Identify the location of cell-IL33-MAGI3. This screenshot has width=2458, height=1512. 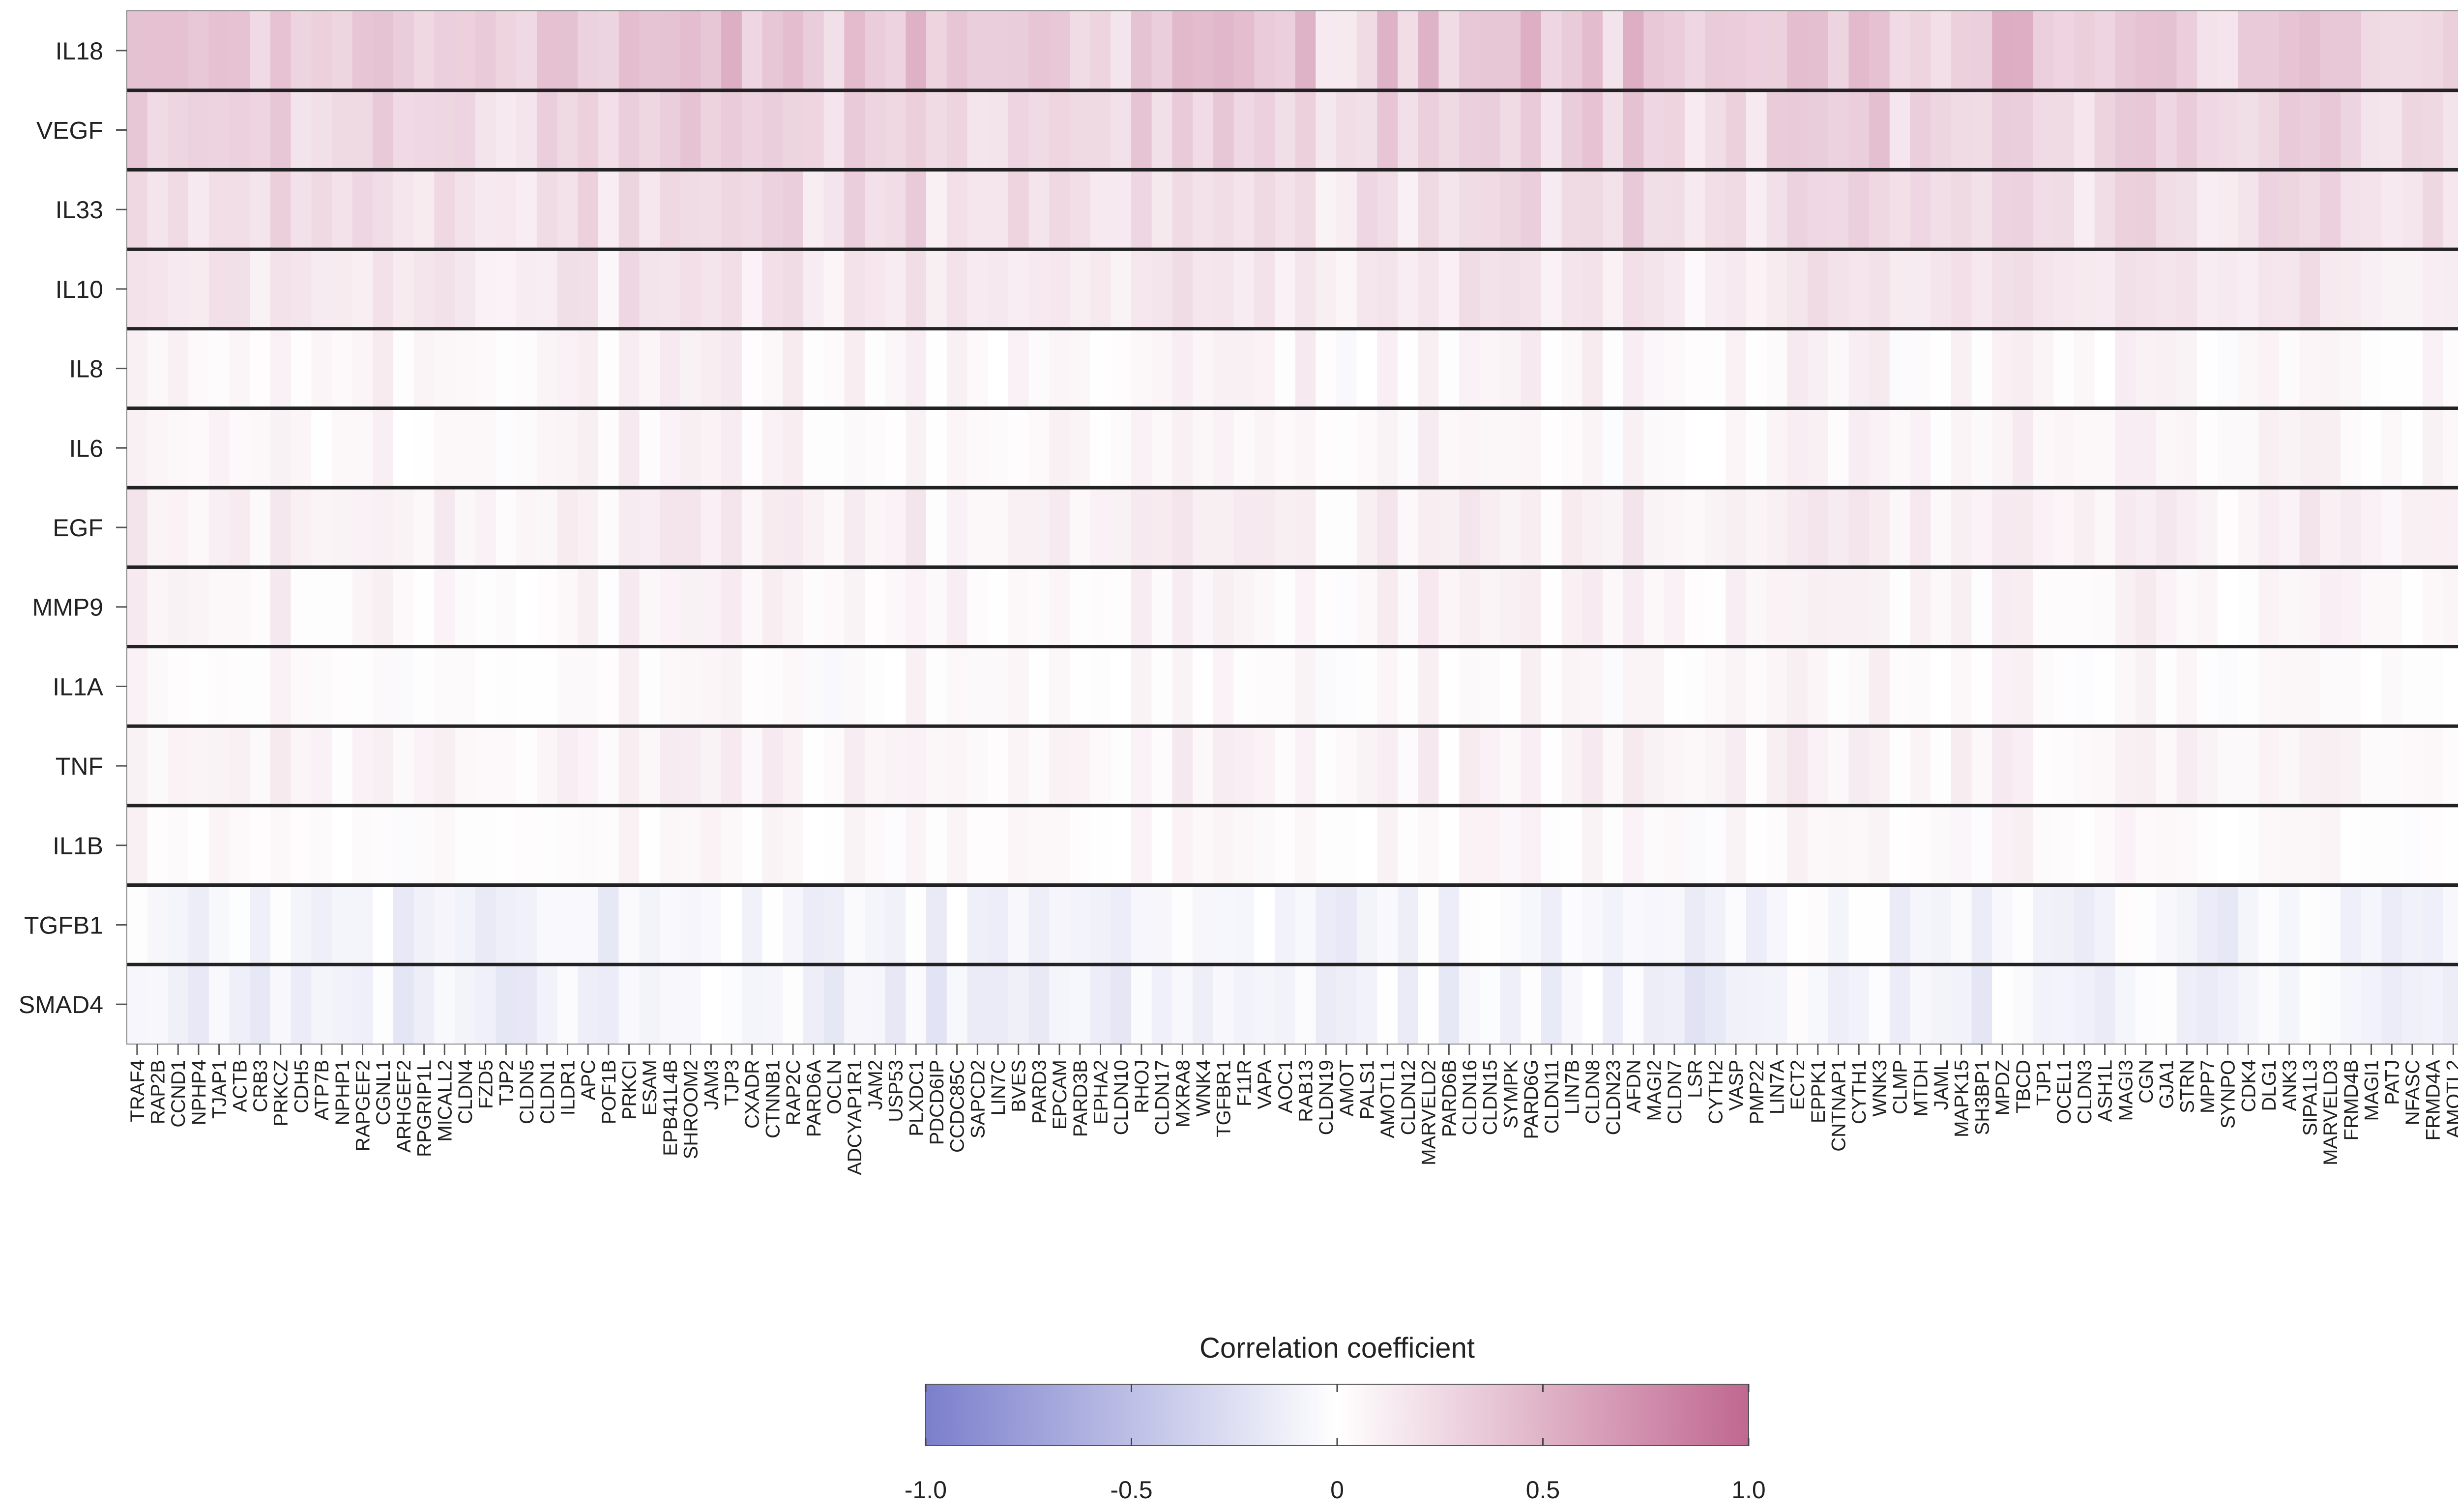
(2125, 210).